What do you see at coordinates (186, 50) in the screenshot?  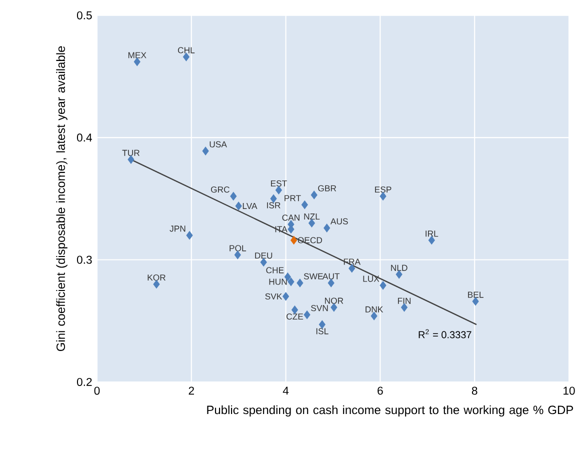 I see `data-label: CHL` at bounding box center [186, 50].